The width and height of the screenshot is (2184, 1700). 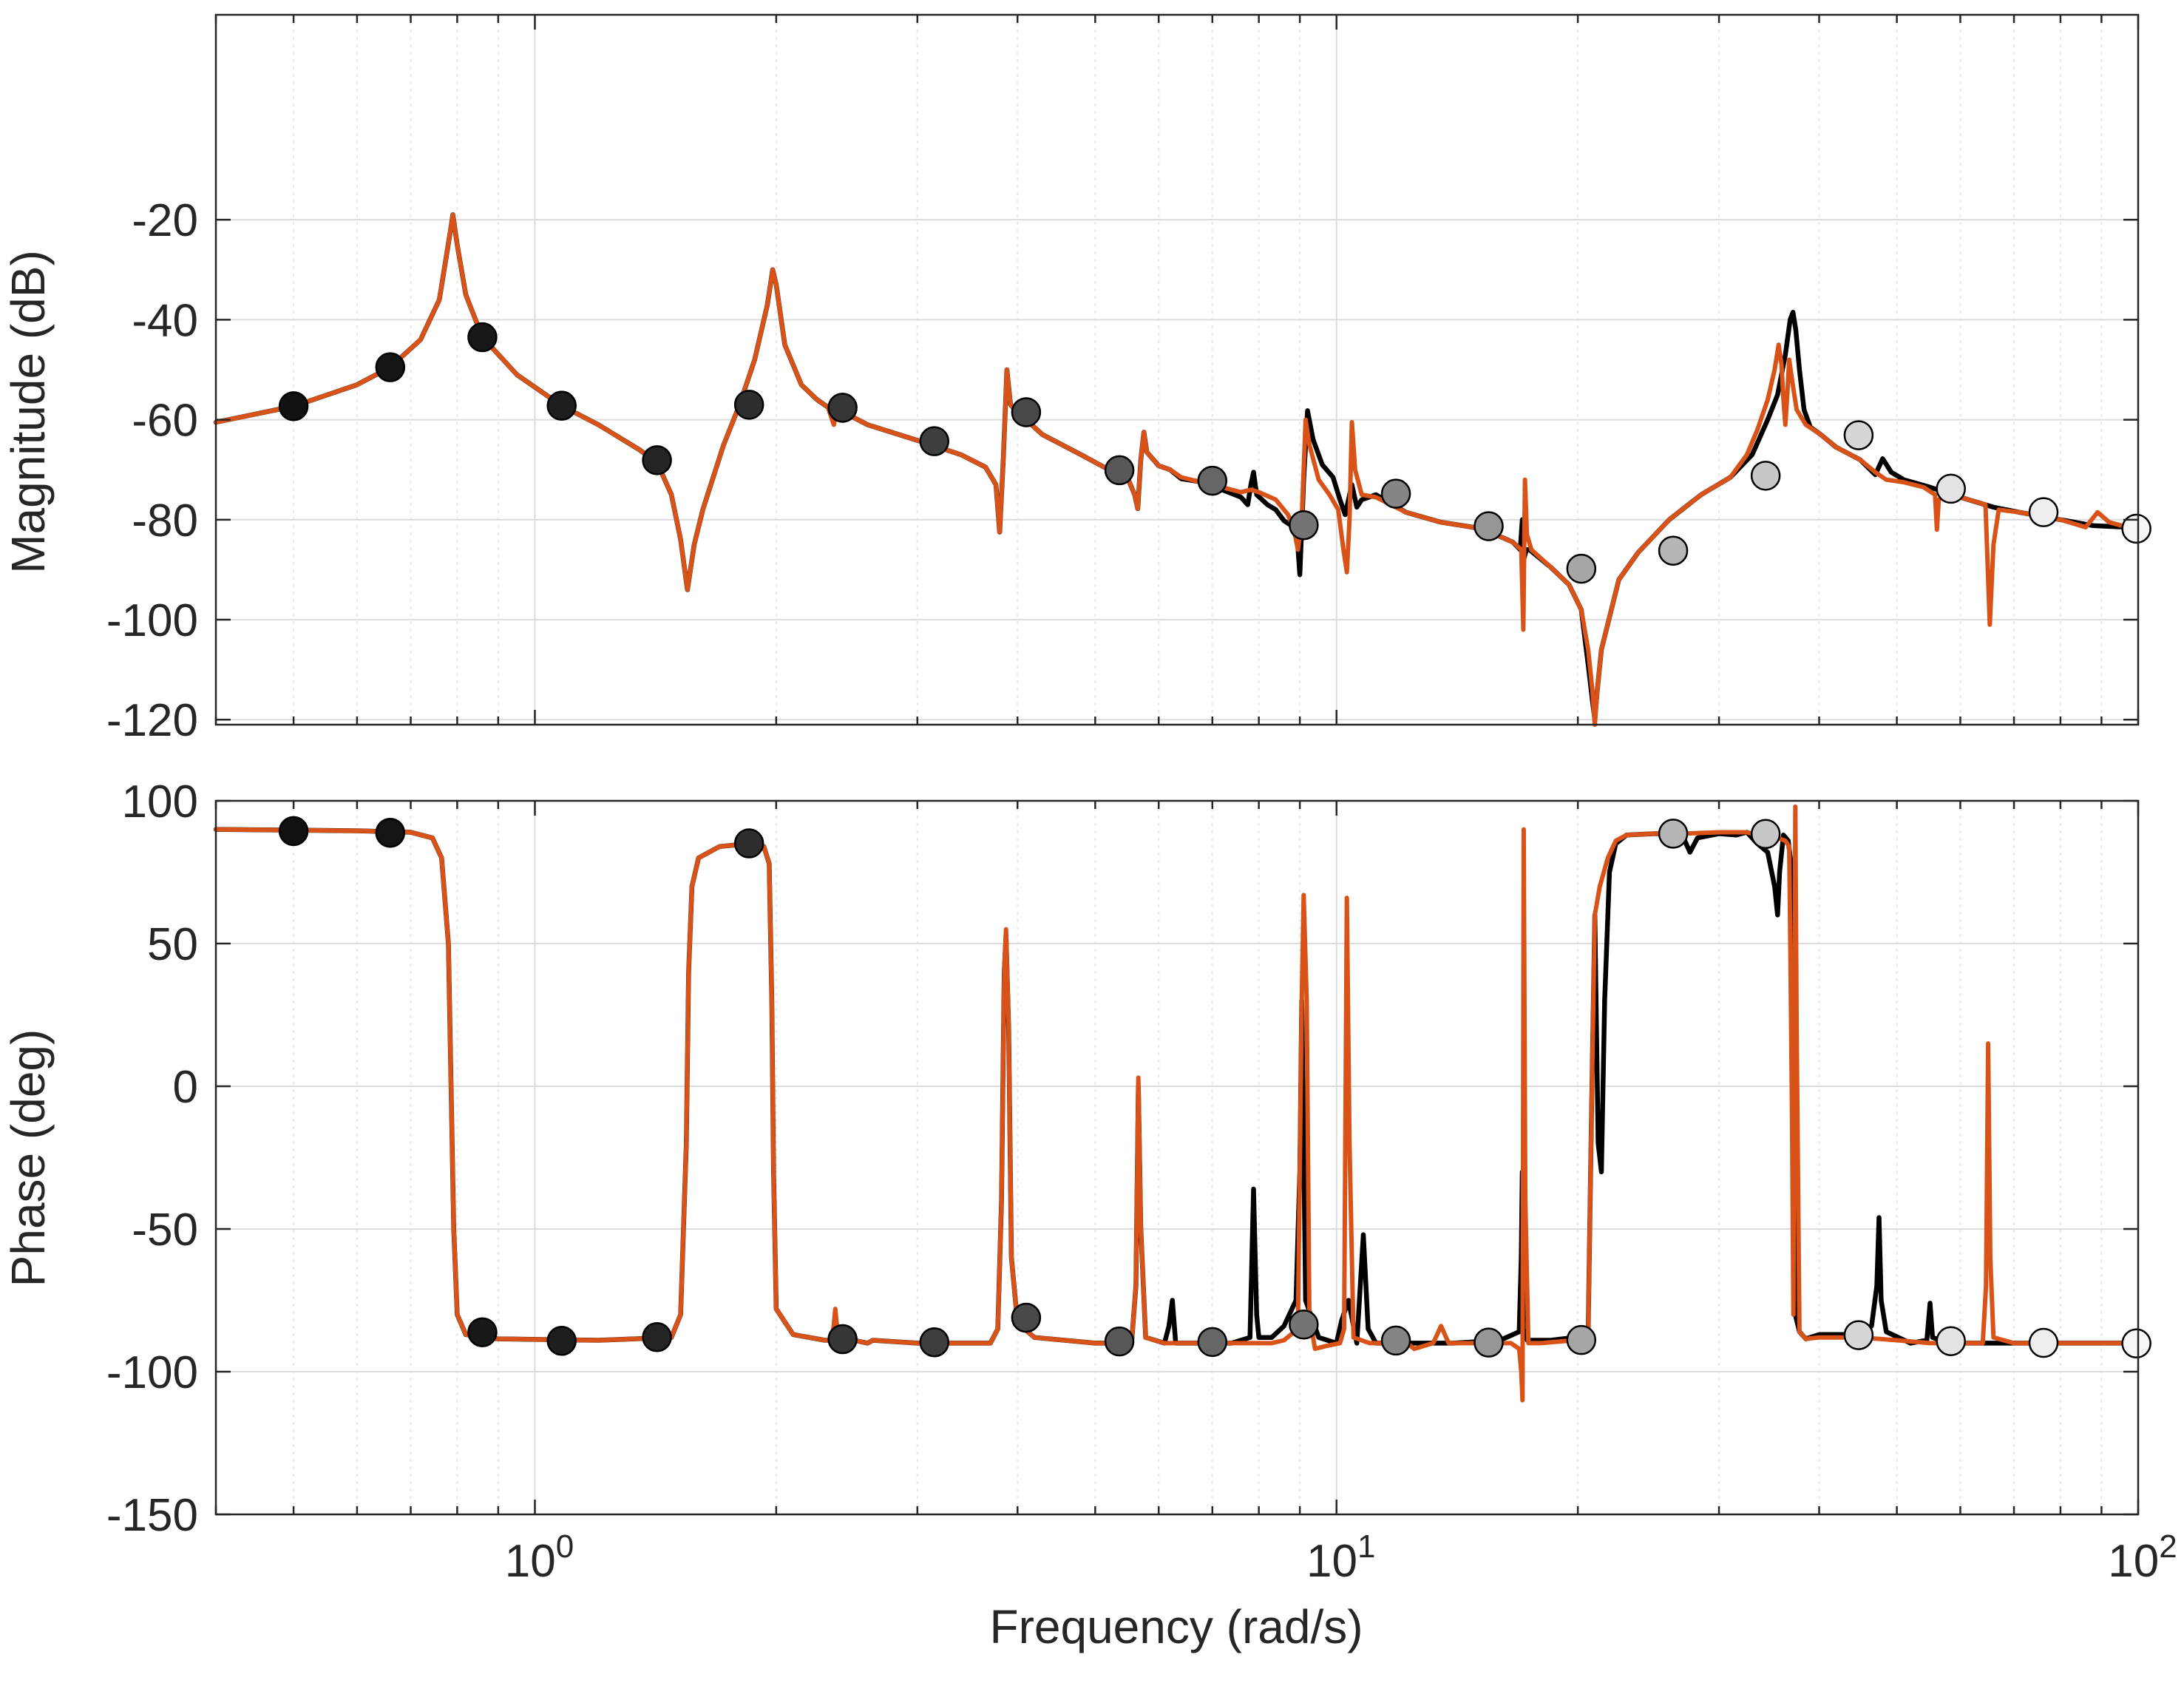 I want to click on phase-y-tick-labels: 100 50 0 -50 -100 -150, so click(x=152, y=1158).